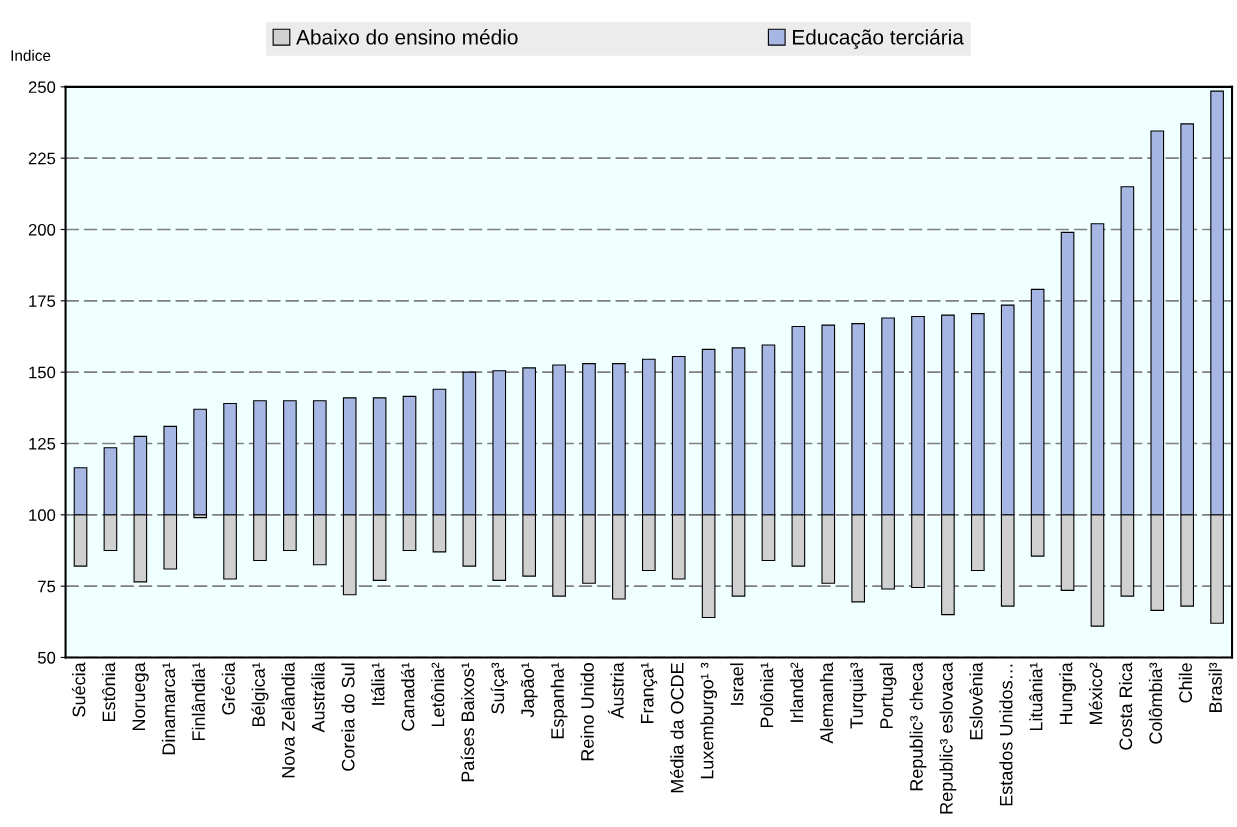 The image size is (1237, 827). I want to click on x-tick-label: Austrália, so click(318, 697).